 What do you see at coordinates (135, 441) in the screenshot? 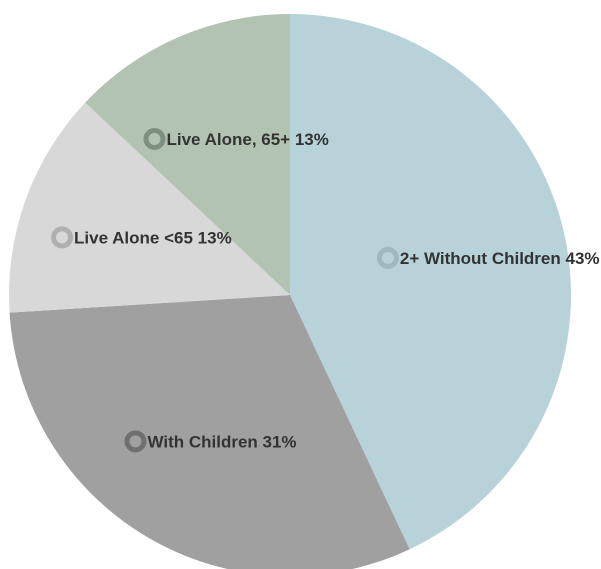
I see `slice-marker-with-children` at bounding box center [135, 441].